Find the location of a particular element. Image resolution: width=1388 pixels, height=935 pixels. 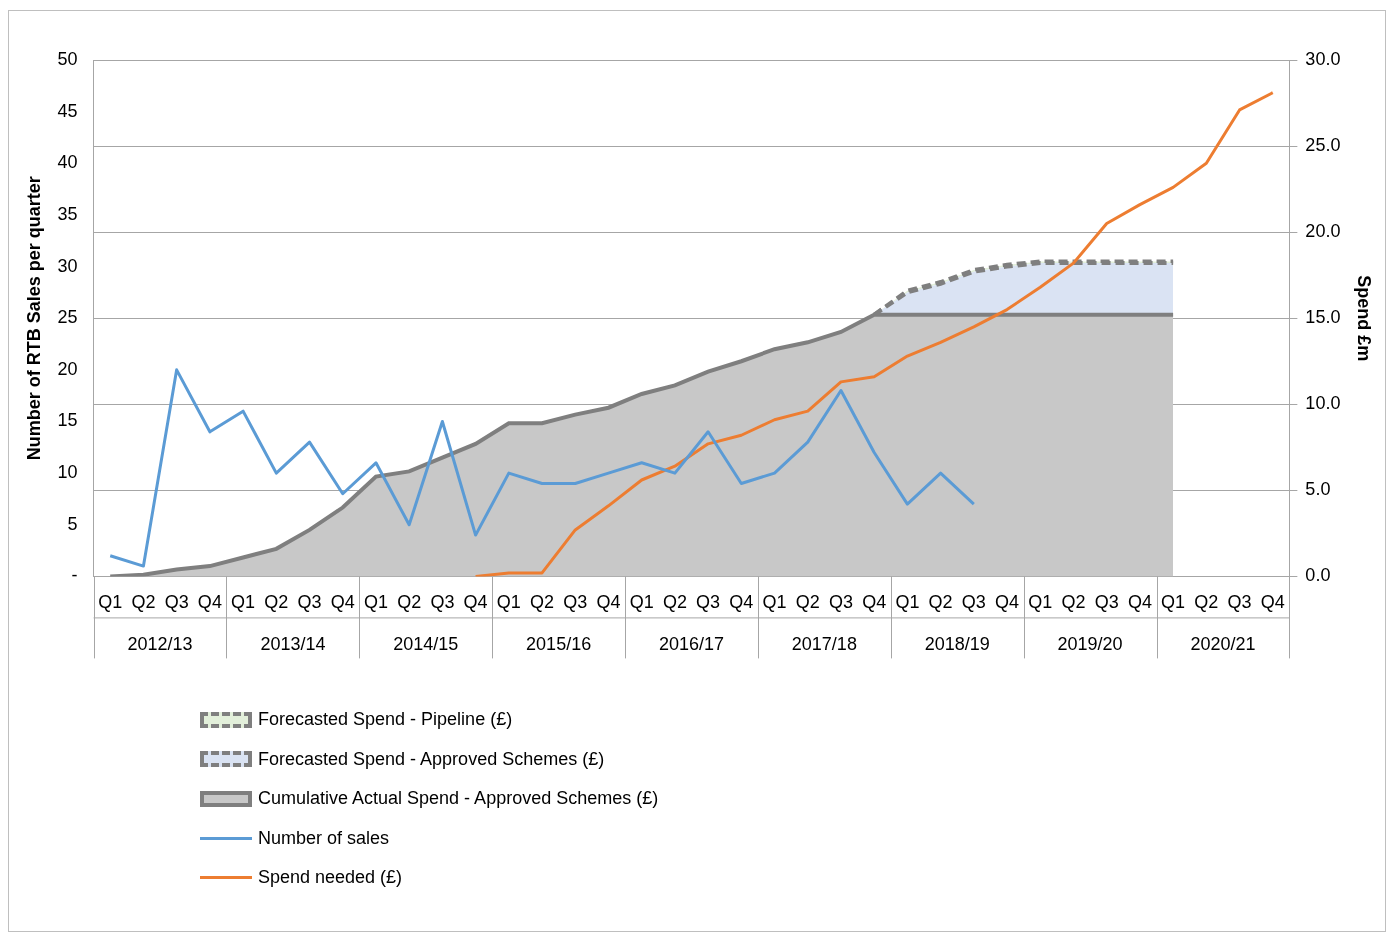

text: 2019/20 is located at coordinates (1090, 644).